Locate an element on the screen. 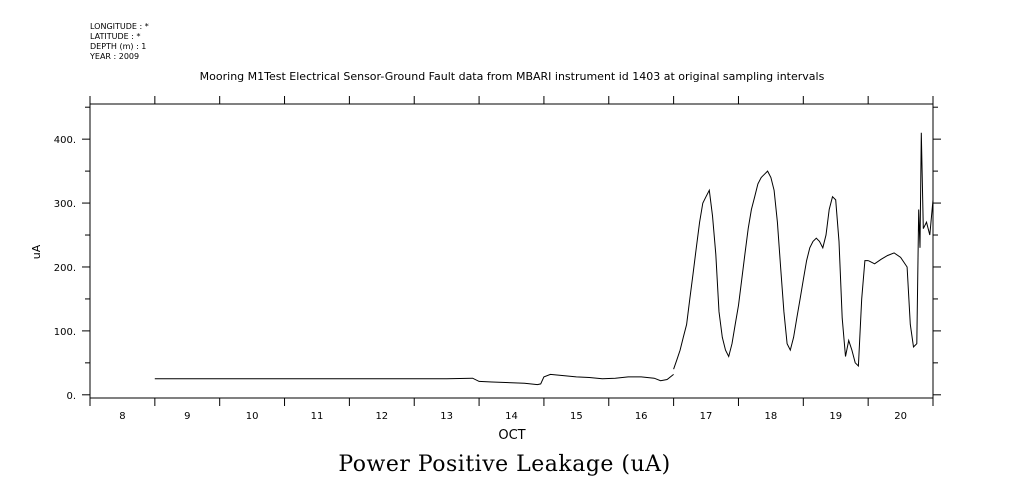  x-tick-label: 9 is located at coordinates (187, 416).